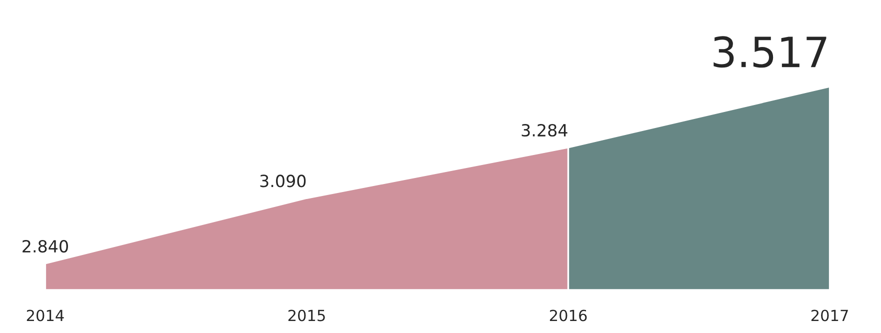 The width and height of the screenshot is (881, 333). I want to click on x-tick-label: 2015, so click(306, 316).